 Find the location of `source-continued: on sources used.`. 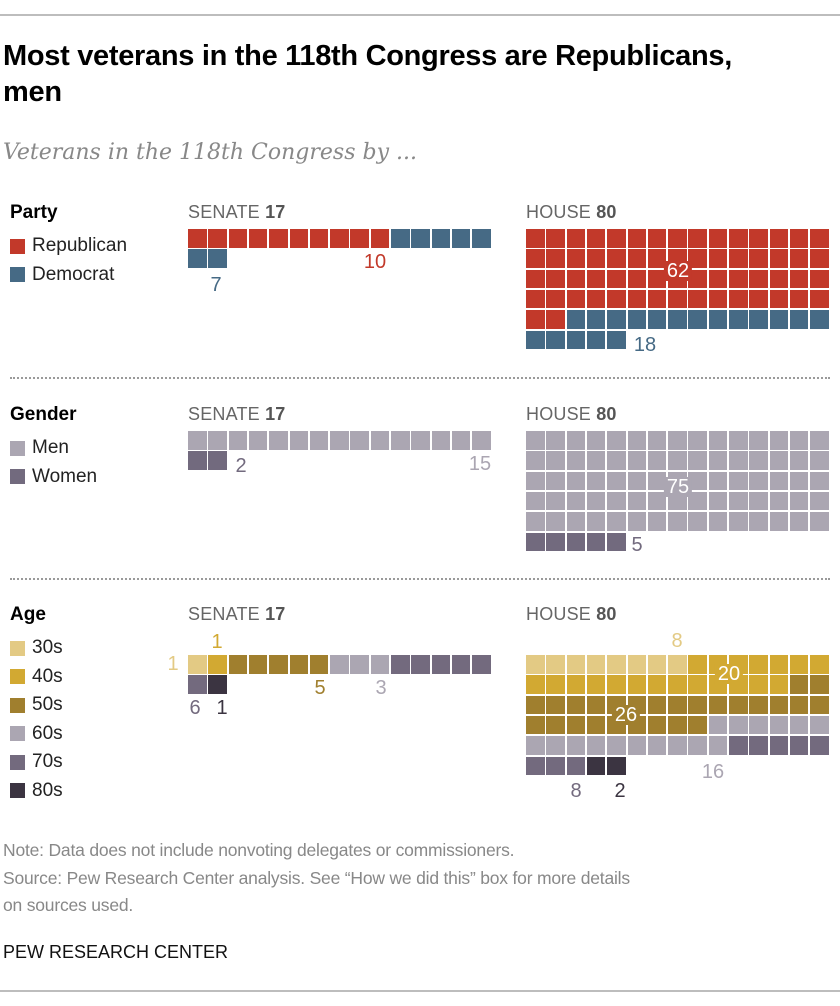

source-continued: on sources used. is located at coordinates (68, 905).